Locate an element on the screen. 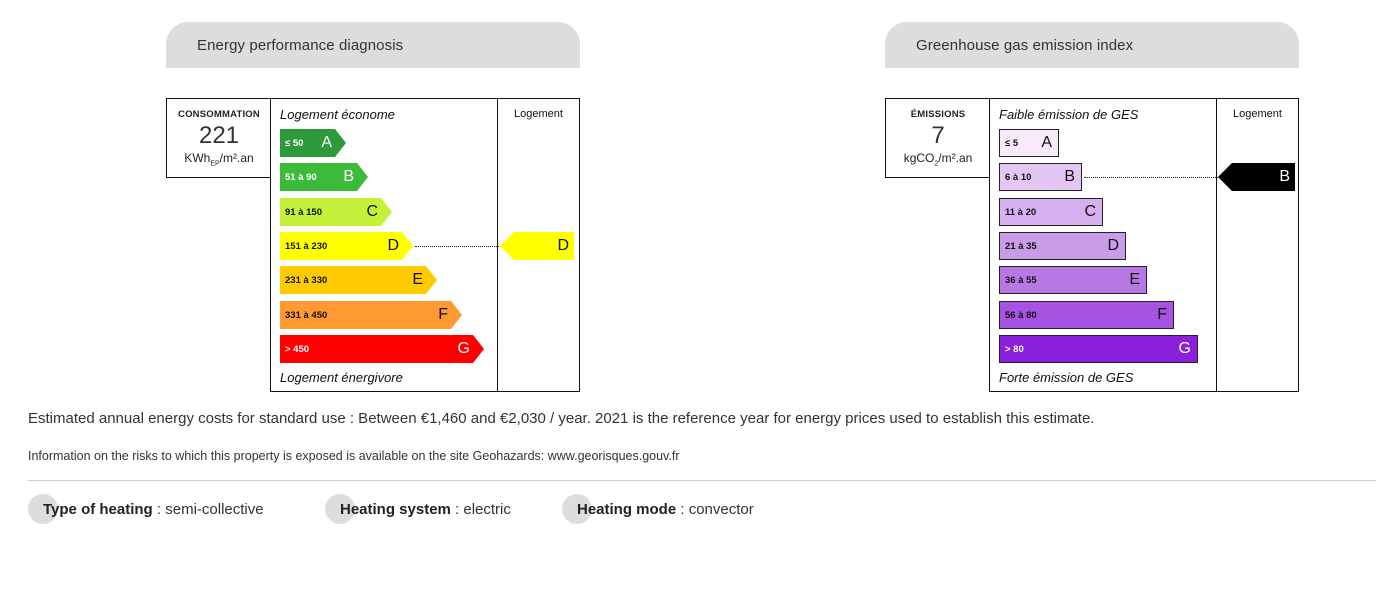 The height and width of the screenshot is (596, 1376). rating-bar-e: 231 à 330 E is located at coordinates (358, 280).